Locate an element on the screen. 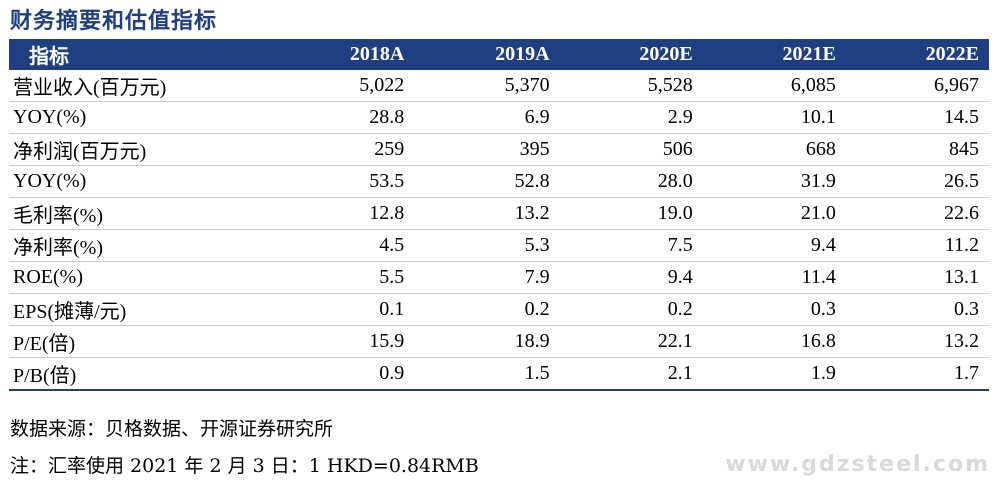 Image resolution: width=998 pixels, height=481 pixels. table-row: YOY(%) 53.5 52.8 28.0 31.9 26.5 is located at coordinates (499, 181).